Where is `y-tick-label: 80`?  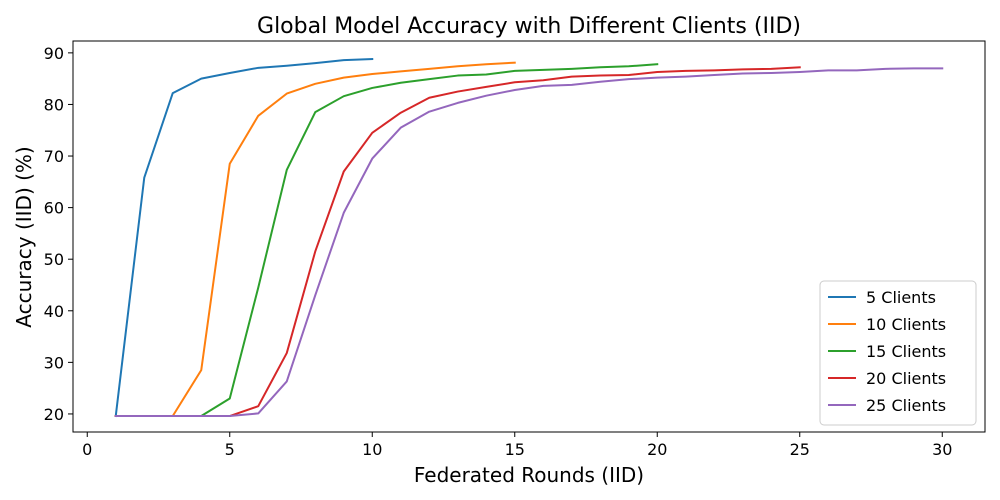
y-tick-label: 80 is located at coordinates (54, 104).